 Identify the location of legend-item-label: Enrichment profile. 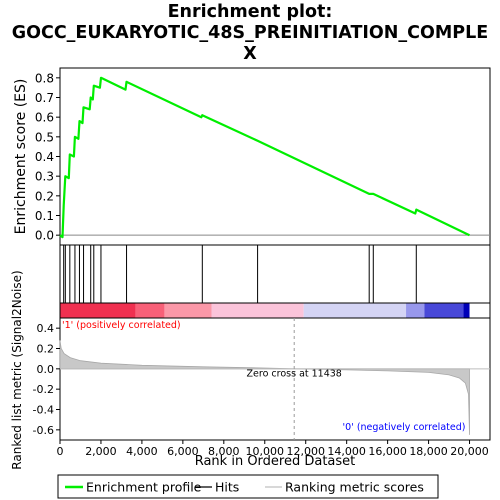
(144, 487).